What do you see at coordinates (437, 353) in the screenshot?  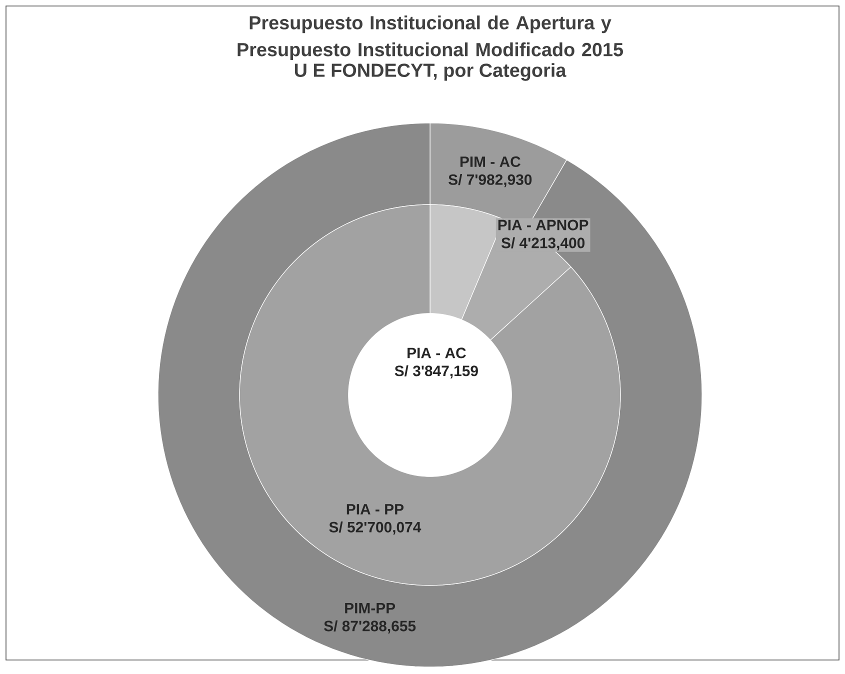 I see `slice-label: PIA - AC` at bounding box center [437, 353].